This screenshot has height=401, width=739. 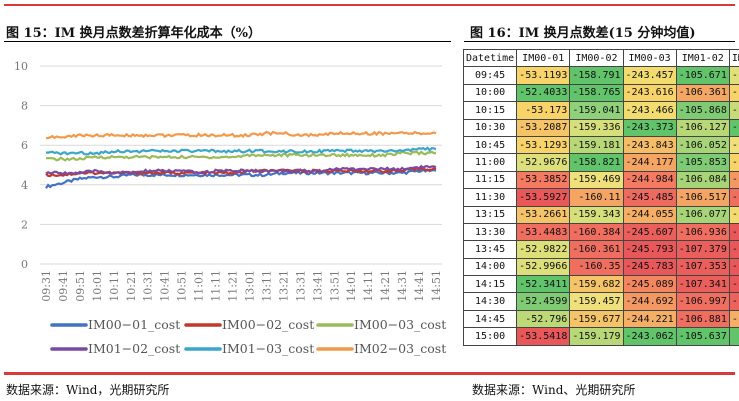 What do you see at coordinates (702, 110) in the screenshot?
I see `value-cell: -105.868` at bounding box center [702, 110].